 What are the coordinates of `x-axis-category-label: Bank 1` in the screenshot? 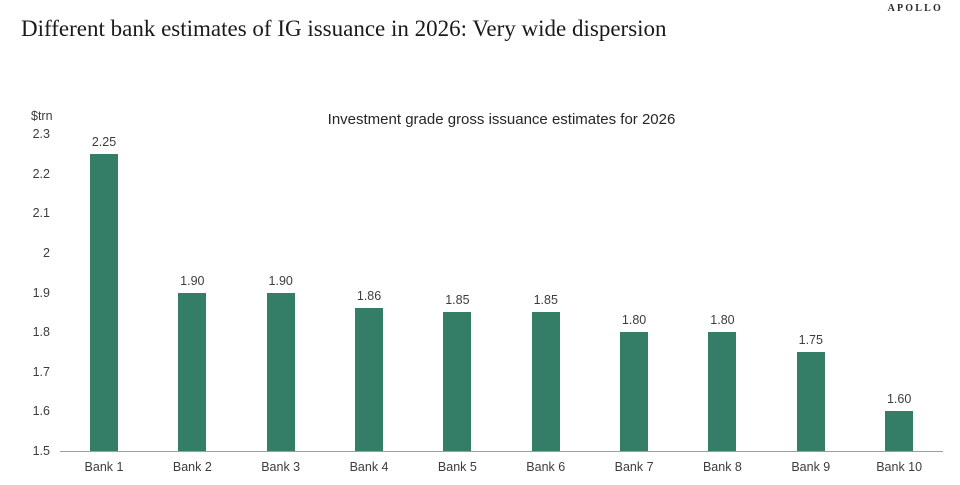 It's located at (104, 467).